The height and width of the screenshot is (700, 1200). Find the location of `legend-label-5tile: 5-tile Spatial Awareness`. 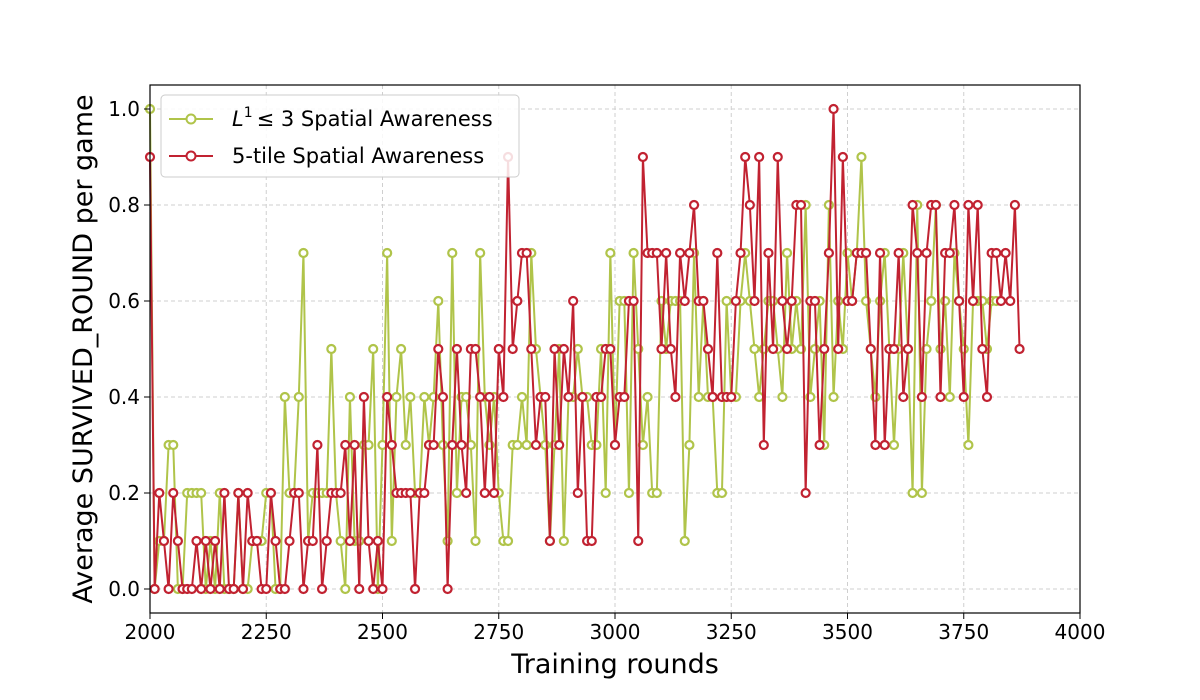

legend-label-5tile: 5-tile Spatial Awareness is located at coordinates (358, 156).